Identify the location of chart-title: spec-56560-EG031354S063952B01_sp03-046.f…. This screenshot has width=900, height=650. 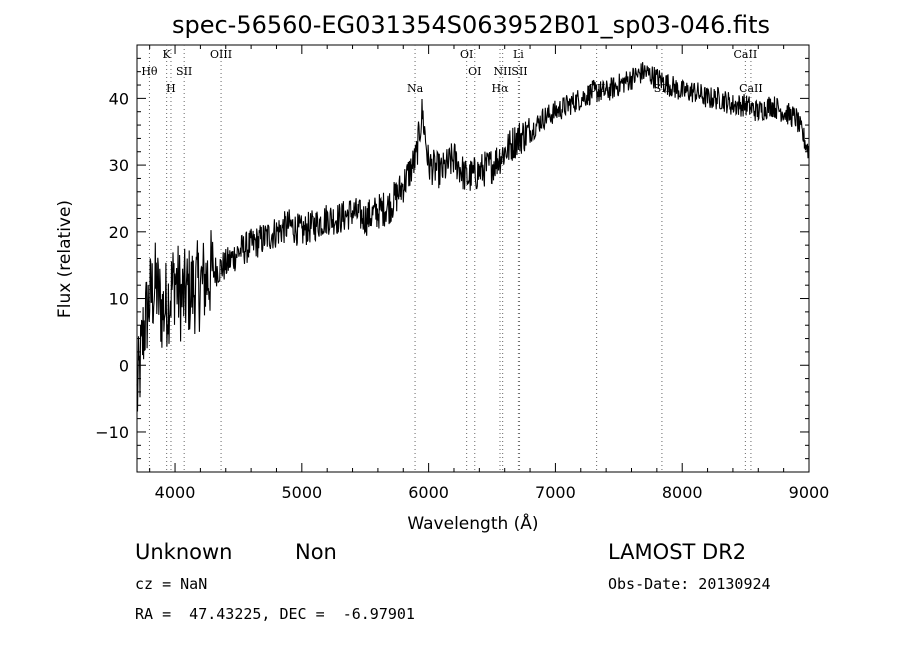
(471, 25).